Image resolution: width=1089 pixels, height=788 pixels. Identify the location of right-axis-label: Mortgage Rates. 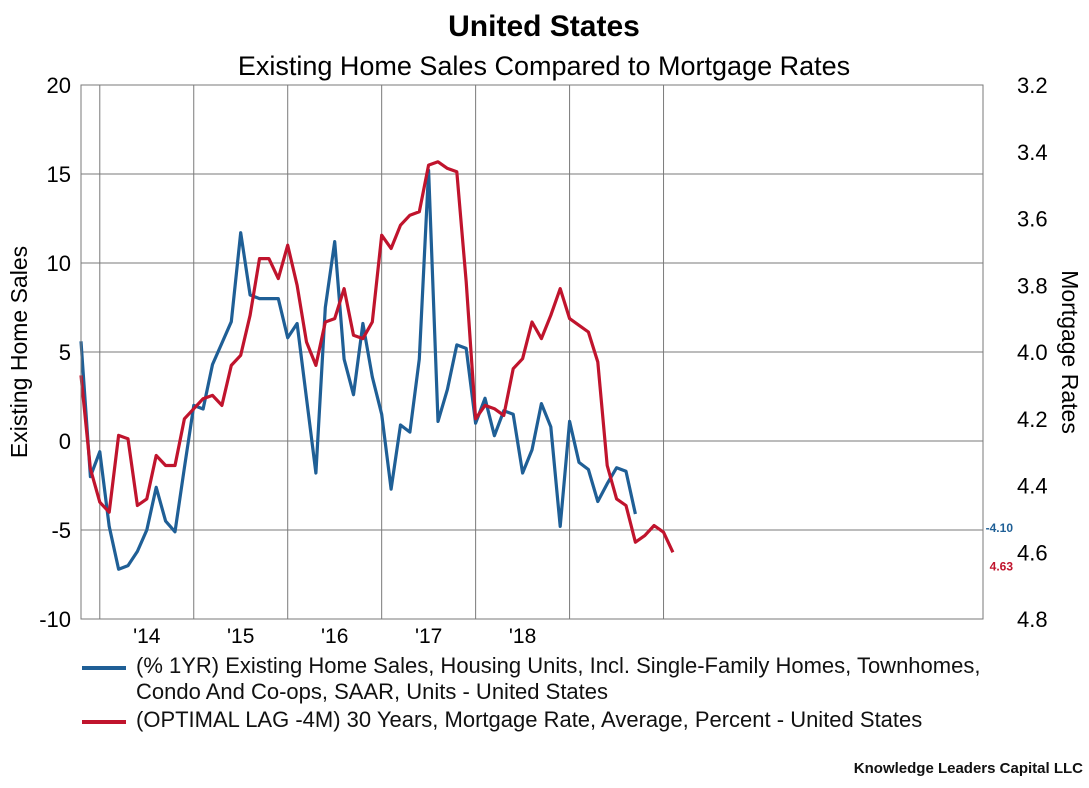
(1070, 352).